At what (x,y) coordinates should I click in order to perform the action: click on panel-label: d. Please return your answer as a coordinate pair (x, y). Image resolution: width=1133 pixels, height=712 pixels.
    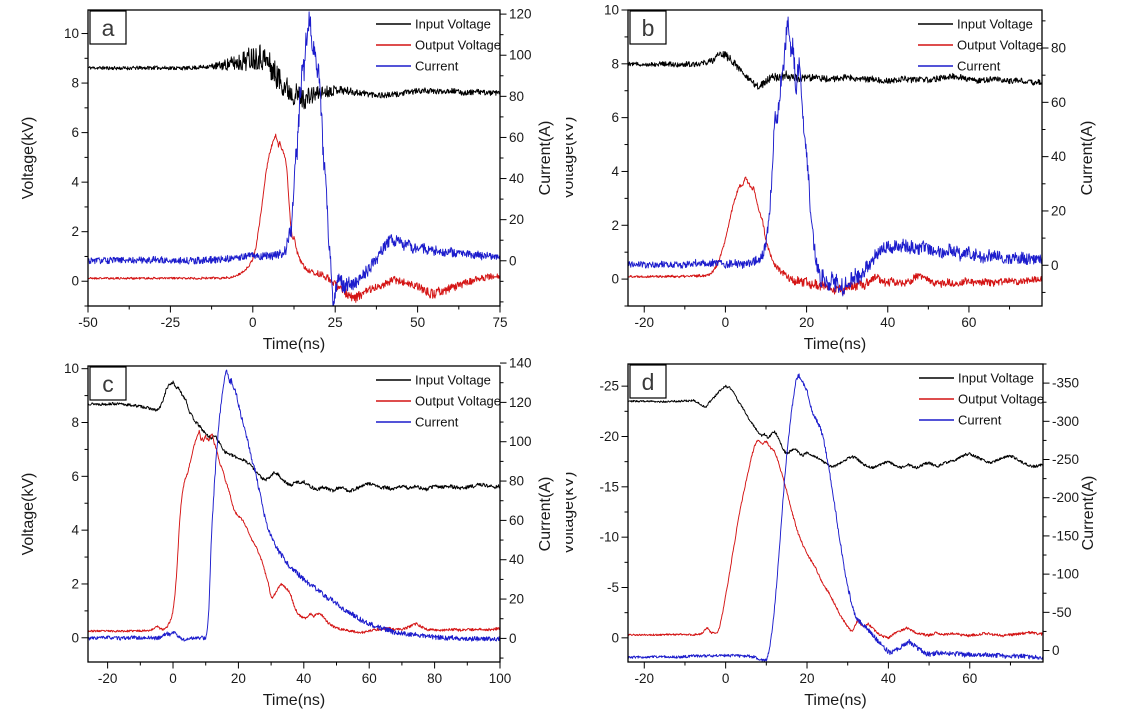
    Looking at the image, I should click on (648, 381).